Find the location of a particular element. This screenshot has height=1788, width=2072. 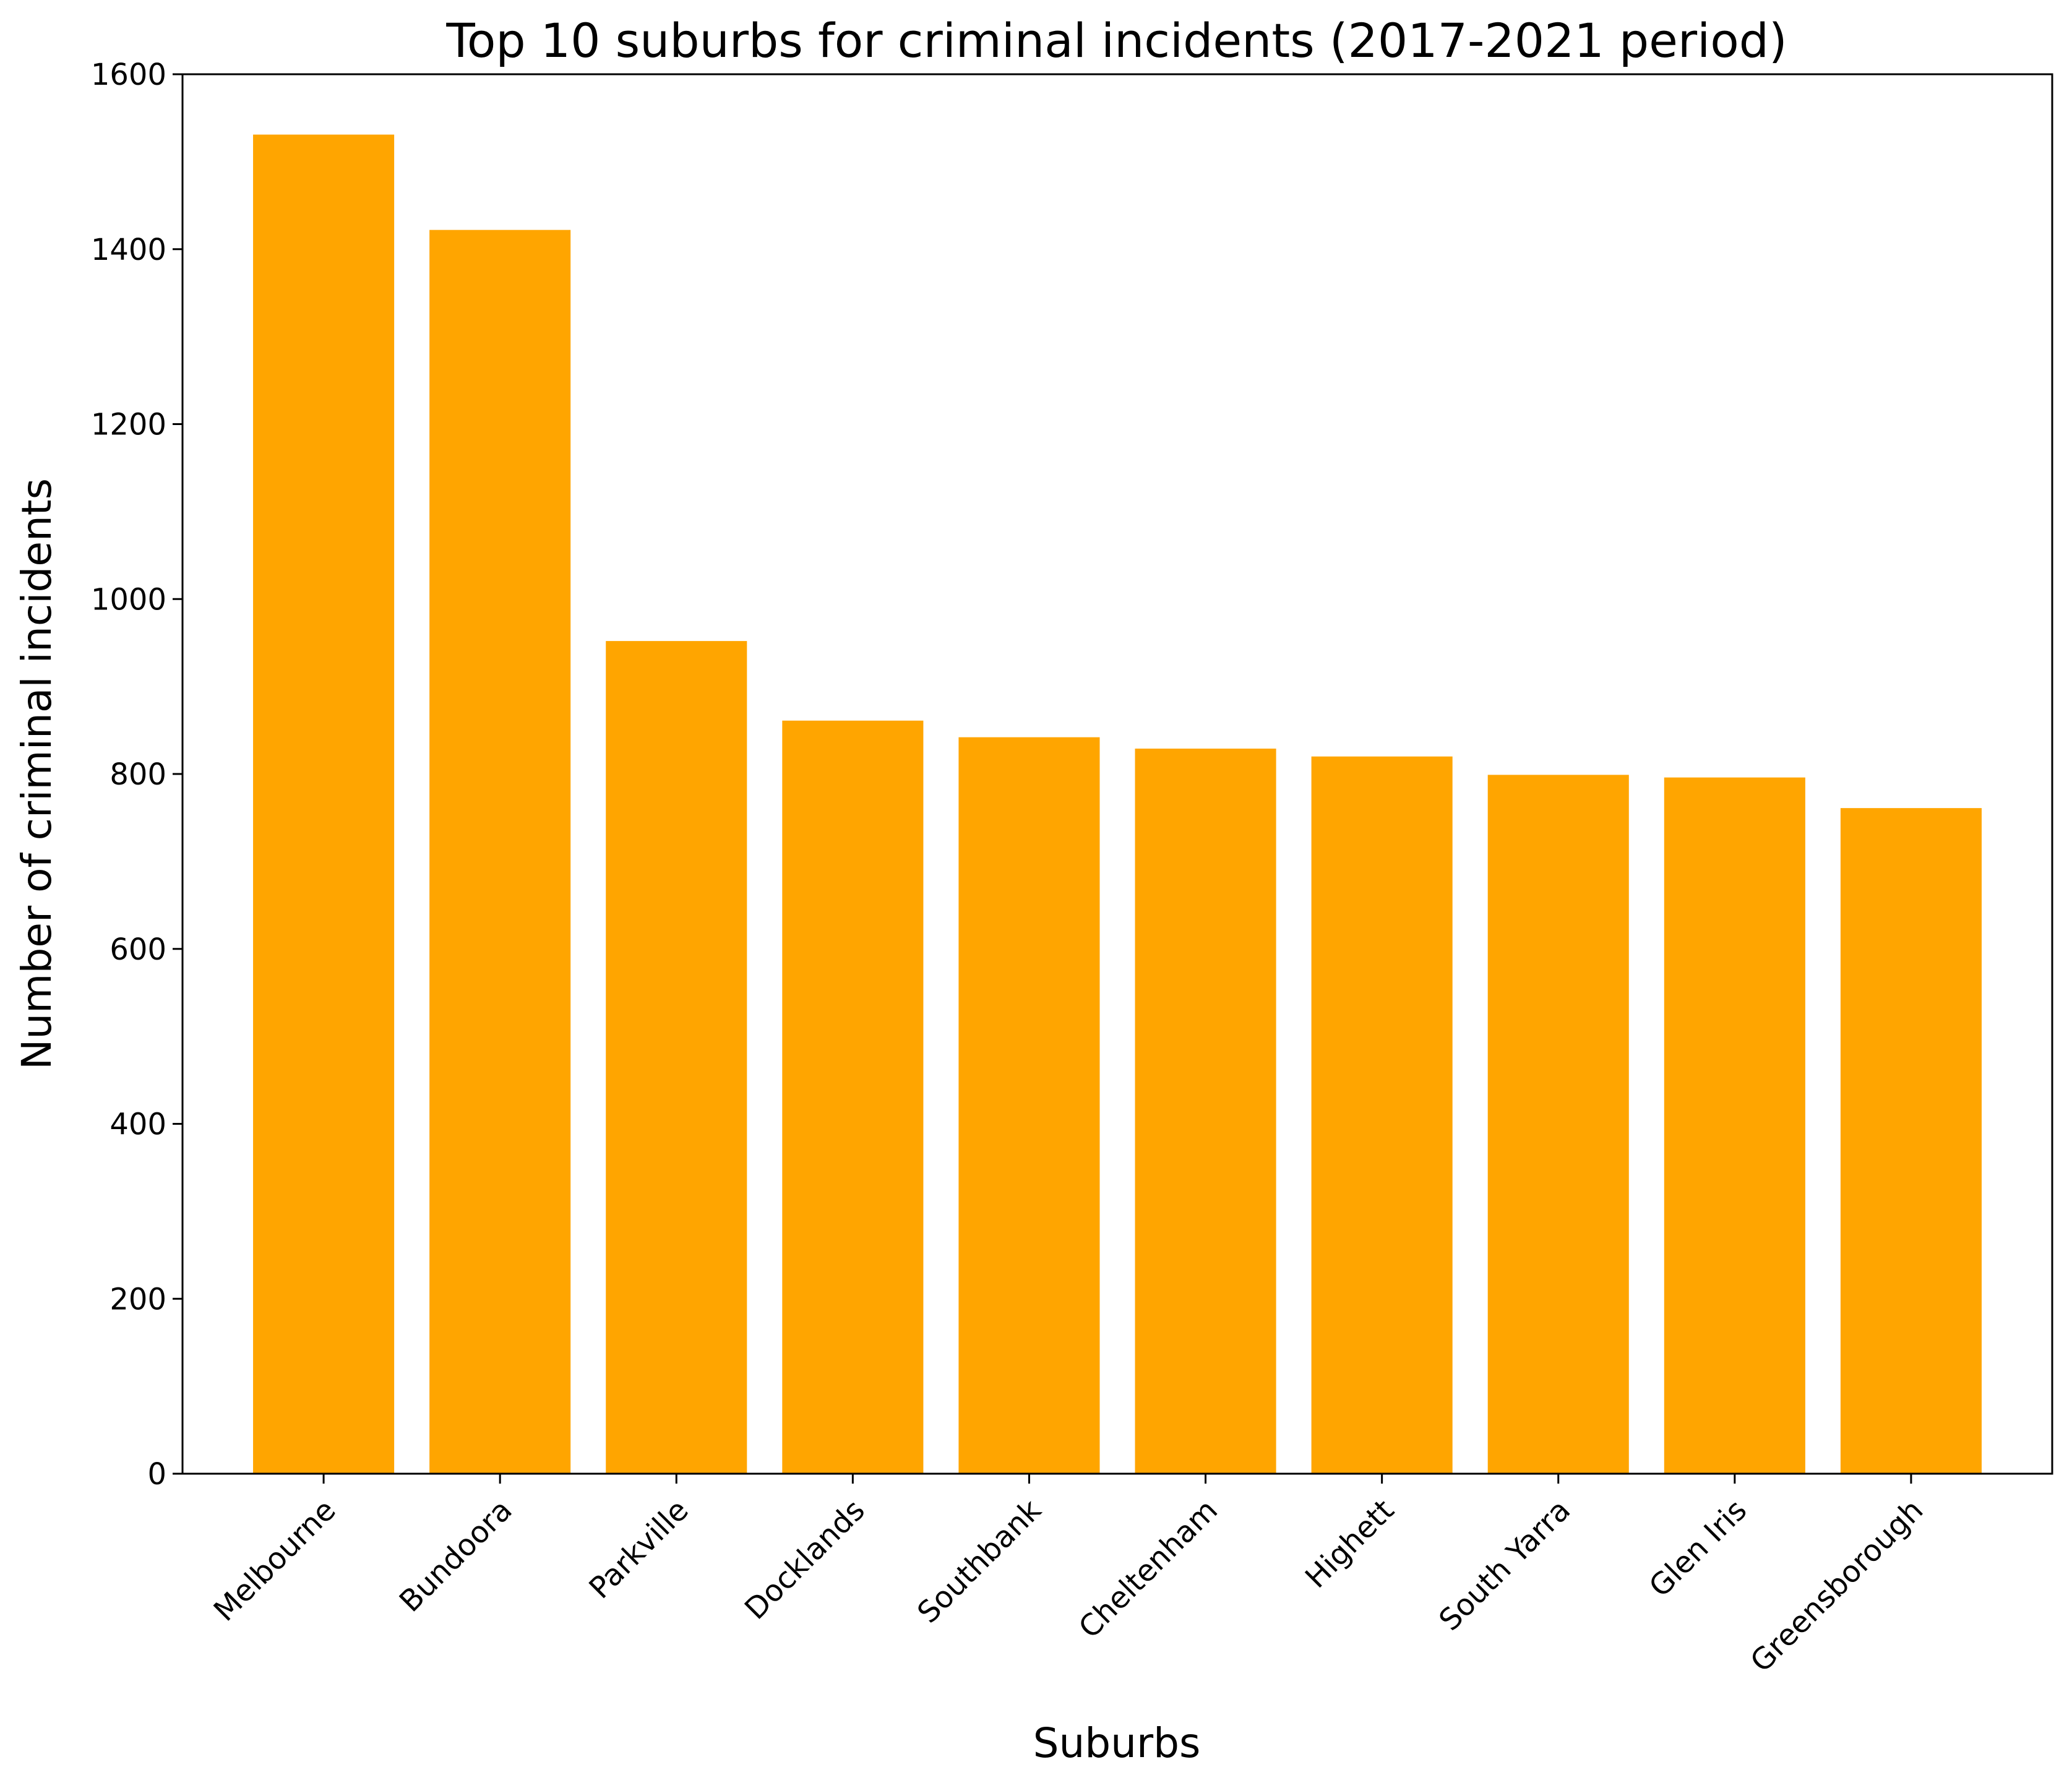

x-tick-label: Highett is located at coordinates (1350, 1544).